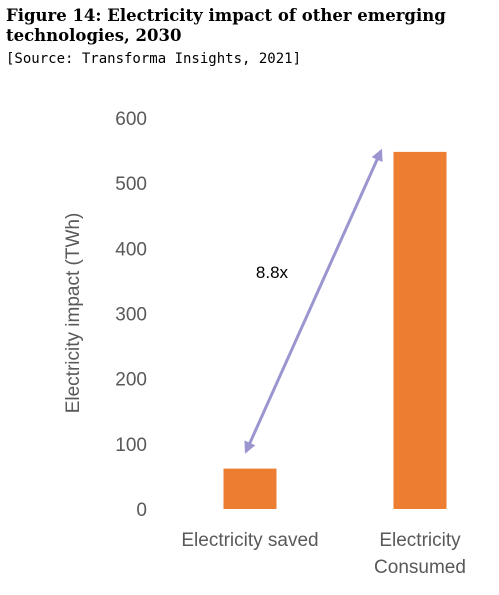  What do you see at coordinates (154, 59) in the screenshot?
I see `figure-source: [Source: Transforma Insights, 2021]` at bounding box center [154, 59].